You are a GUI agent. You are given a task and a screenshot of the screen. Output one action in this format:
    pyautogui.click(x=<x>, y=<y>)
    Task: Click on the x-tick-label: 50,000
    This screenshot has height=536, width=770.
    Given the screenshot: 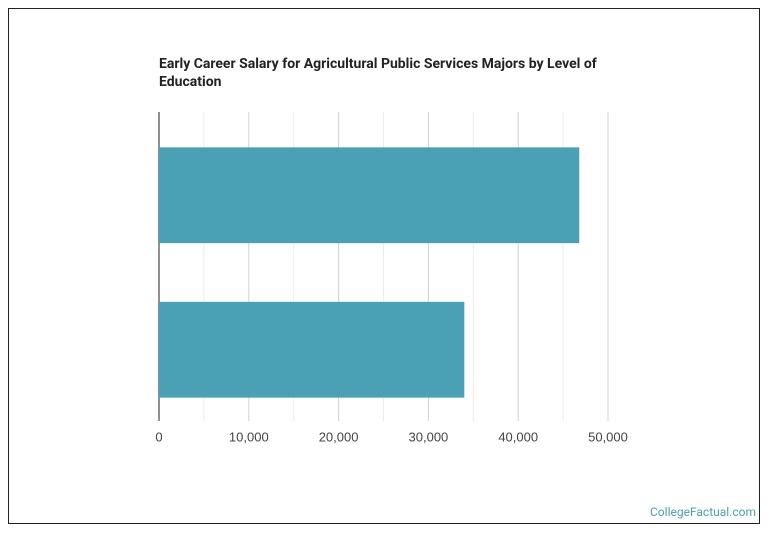 What is the action you would take?
    pyautogui.click(x=608, y=436)
    